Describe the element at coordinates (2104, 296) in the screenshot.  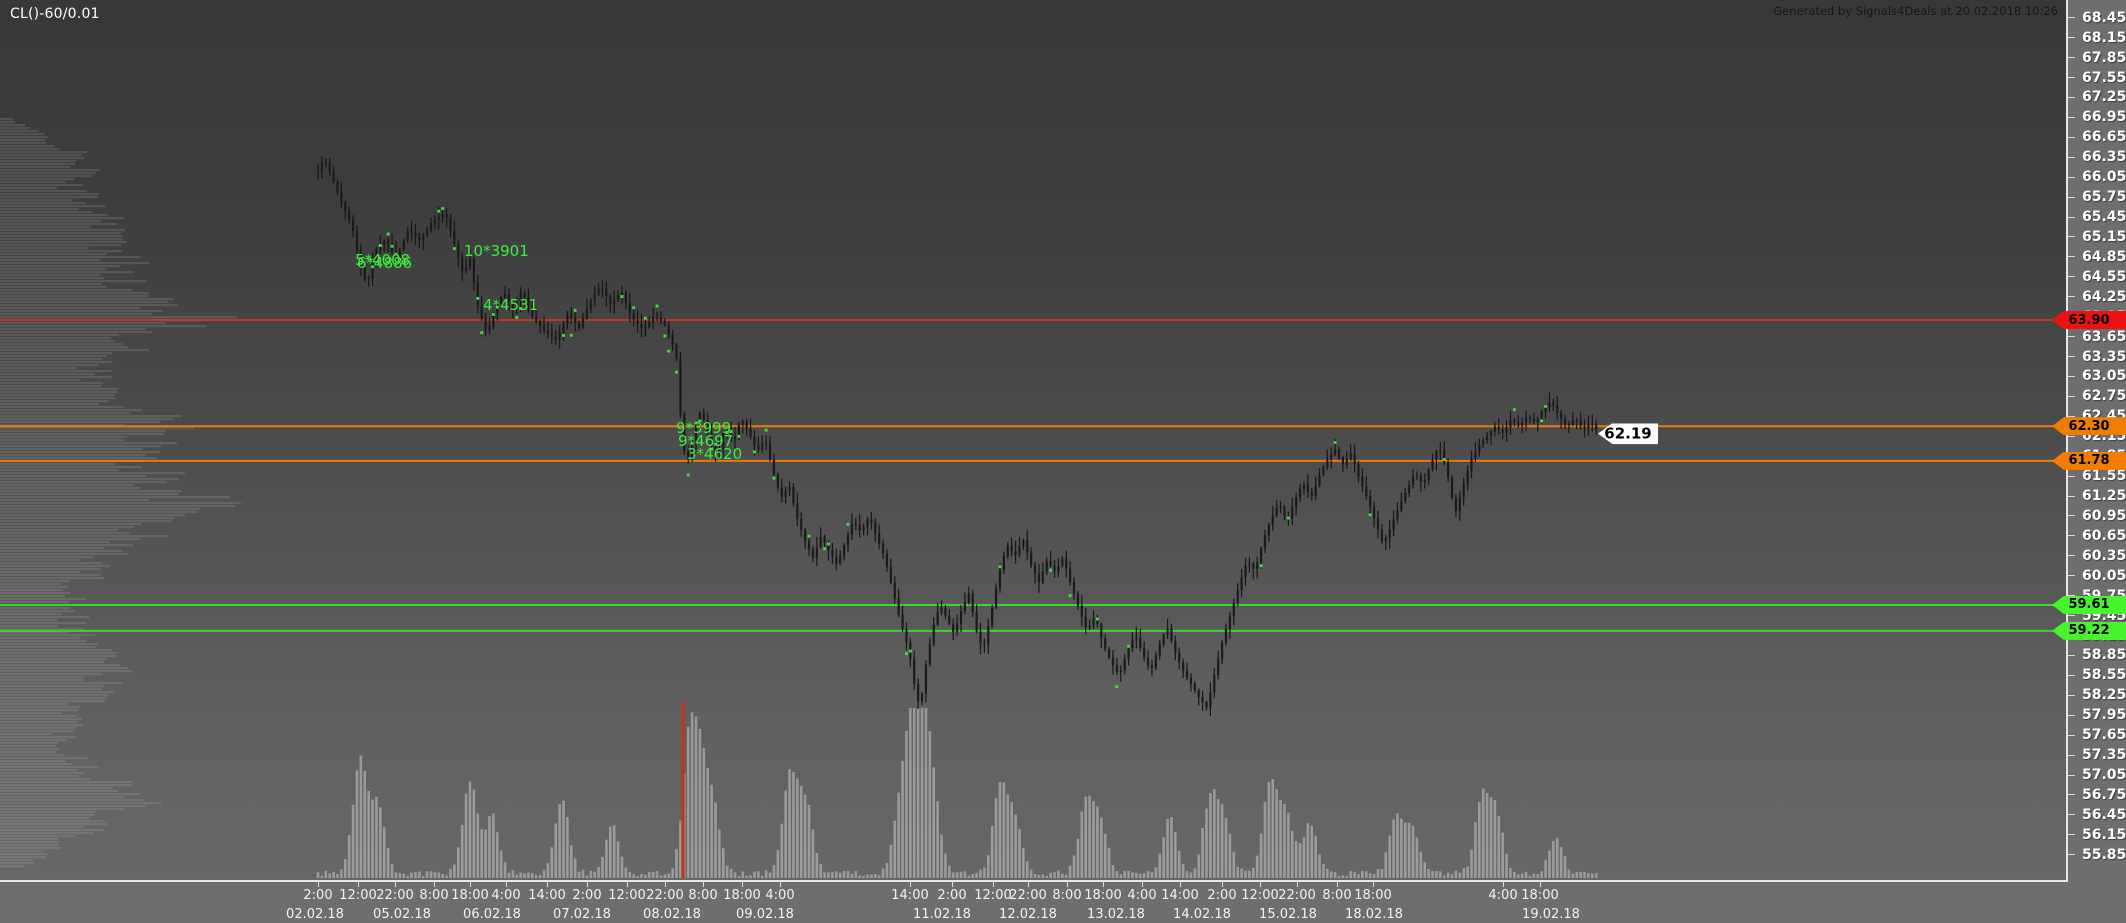
I see `price-tick-label: 64.25` at that location.